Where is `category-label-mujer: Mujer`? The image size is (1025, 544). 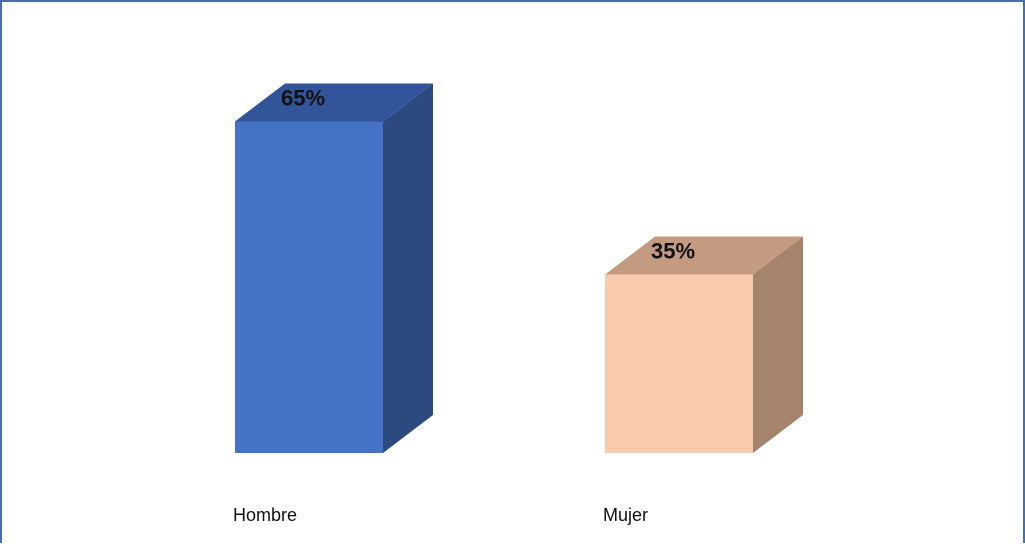
category-label-mujer: Mujer is located at coordinates (625, 515).